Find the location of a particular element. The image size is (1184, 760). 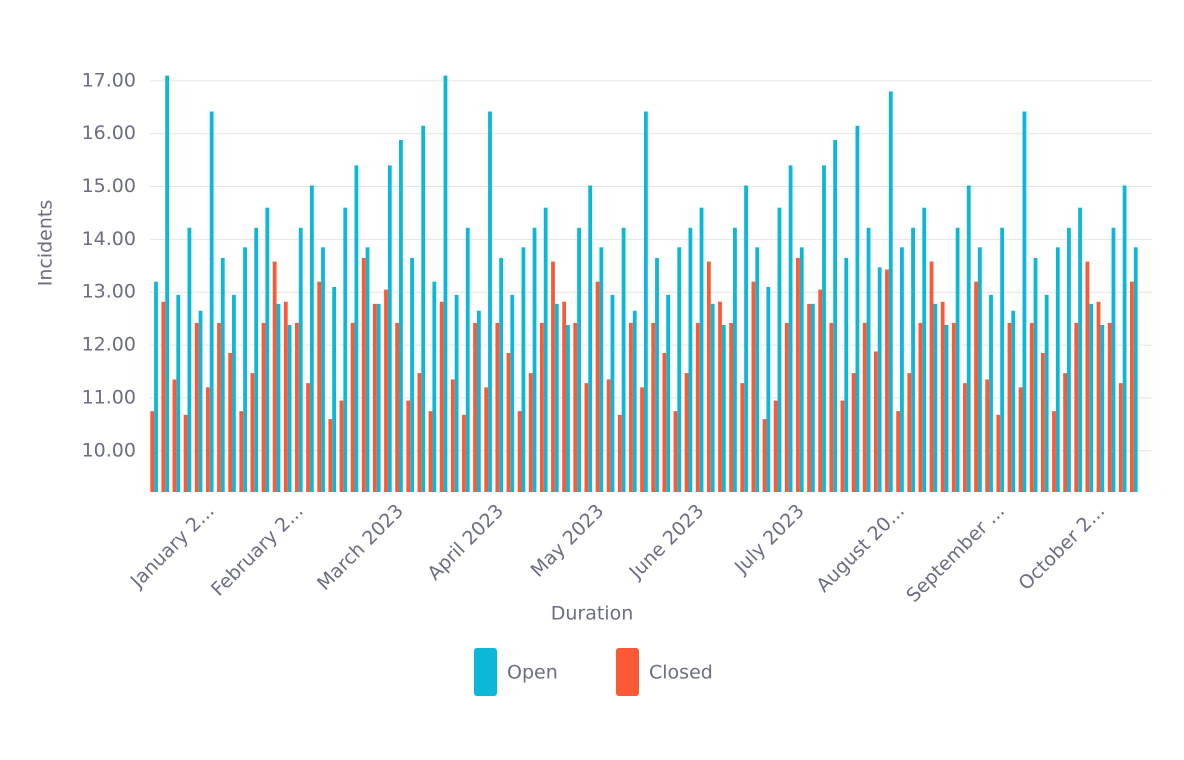

y-tick-label: 16.00 is located at coordinates (109, 133).